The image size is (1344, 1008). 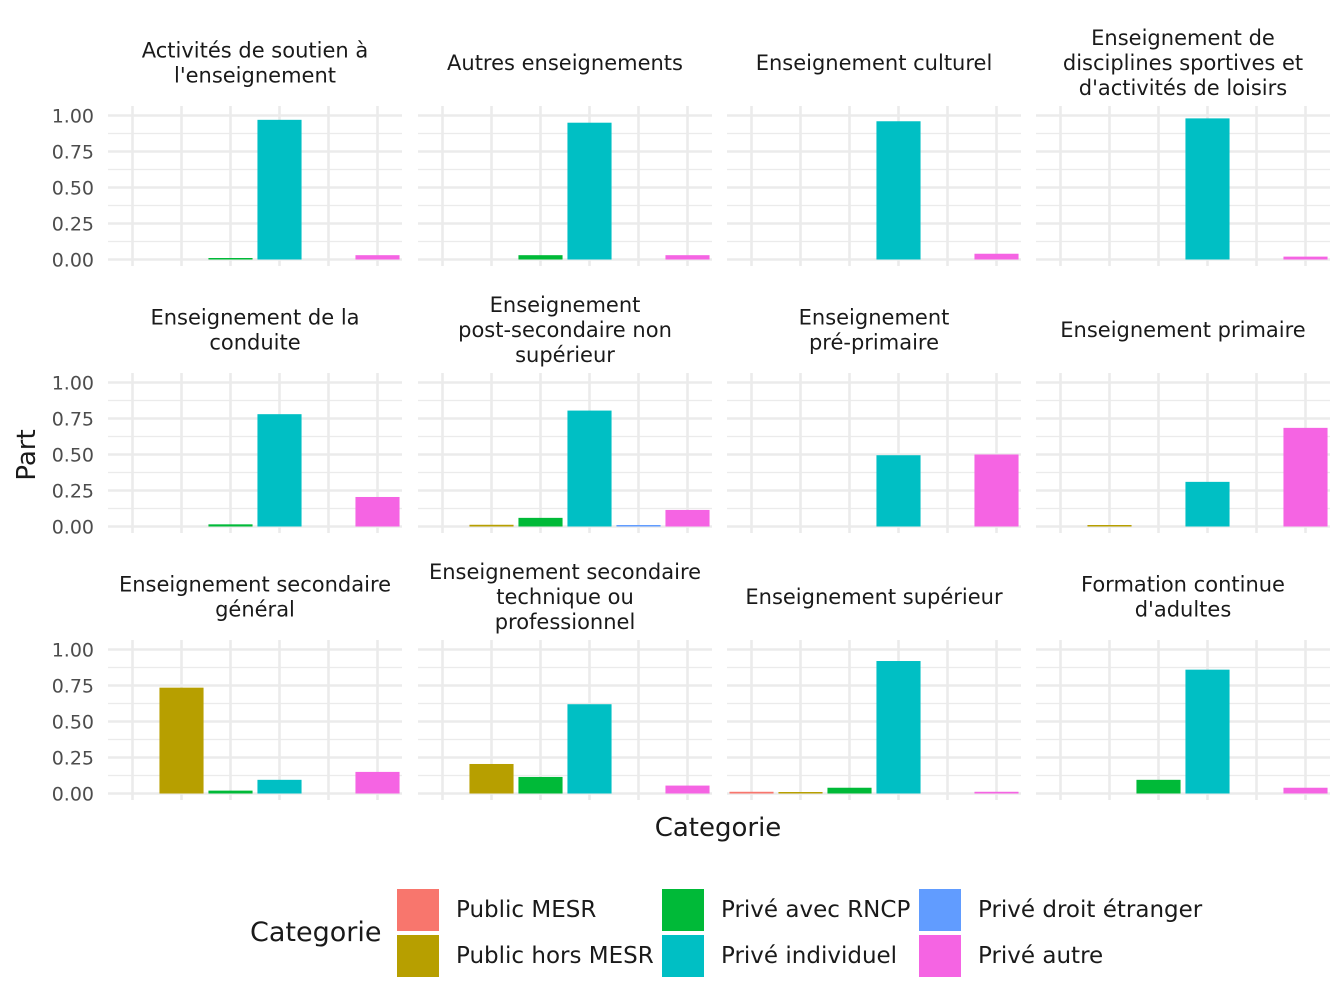 I want to click on panel-title-line: Enseignement primaire, so click(x=1182, y=330).